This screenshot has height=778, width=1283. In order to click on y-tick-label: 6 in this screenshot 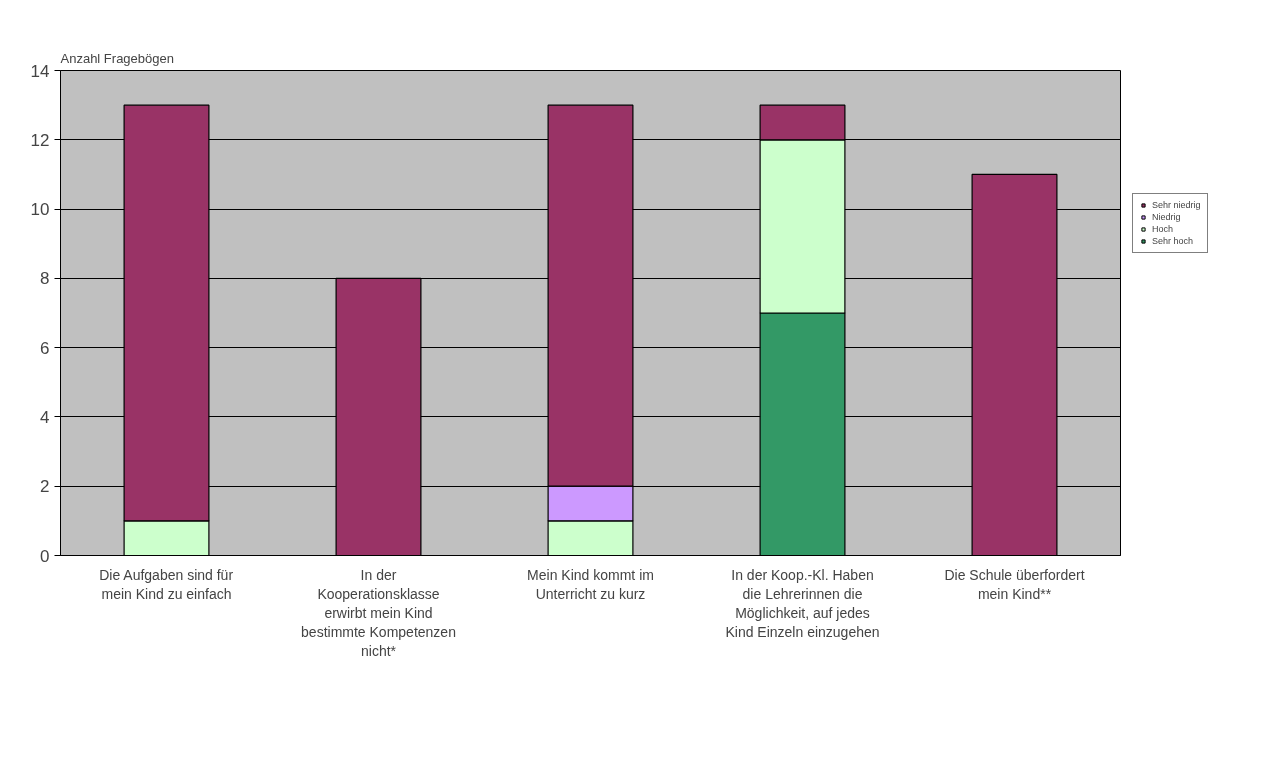, I will do `click(45, 348)`.